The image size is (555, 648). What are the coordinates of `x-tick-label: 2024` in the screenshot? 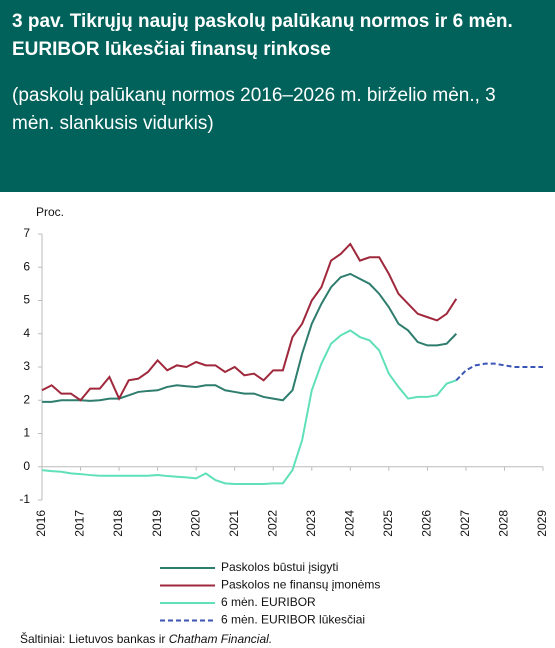 It's located at (349, 523).